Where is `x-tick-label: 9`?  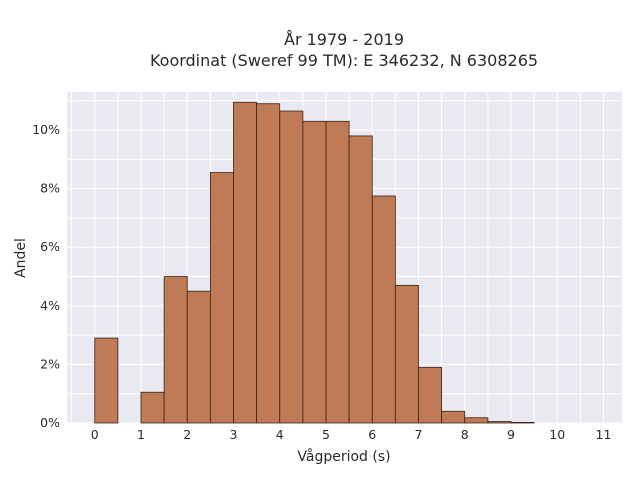
x-tick-label: 9 is located at coordinates (511, 434).